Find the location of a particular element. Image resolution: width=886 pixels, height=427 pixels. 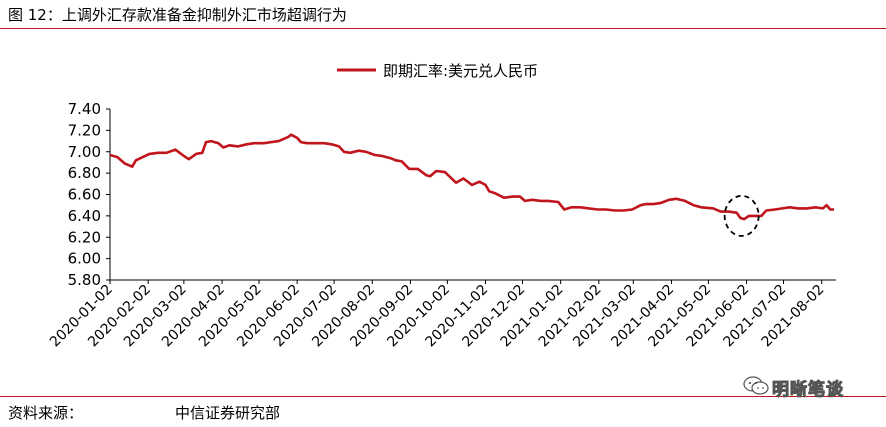

y-tick-label: 6.60 is located at coordinates (84, 195).